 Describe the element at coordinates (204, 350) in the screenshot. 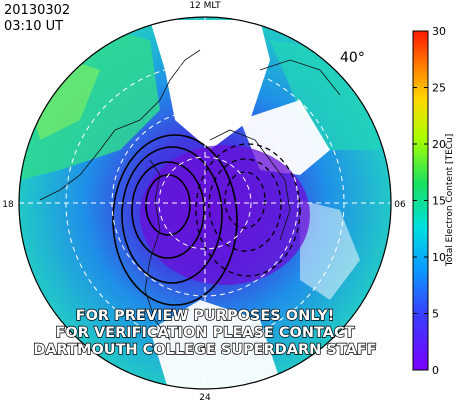

I see `watermark-line-3: DARTMOUTH COLLEGE SUPERDARN STAFF` at that location.